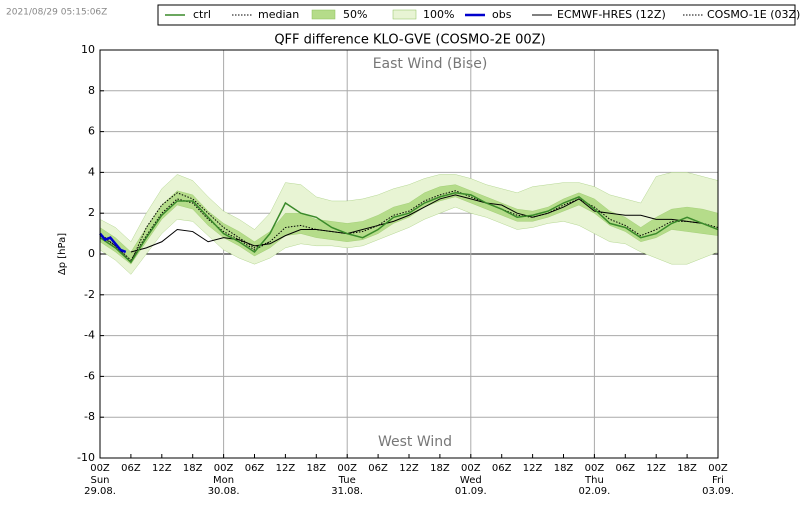 Image resolution: width=800 pixels, height=509 pixels. What do you see at coordinates (89, 335) in the screenshot?
I see `y-tick-label: -4` at bounding box center [89, 335].